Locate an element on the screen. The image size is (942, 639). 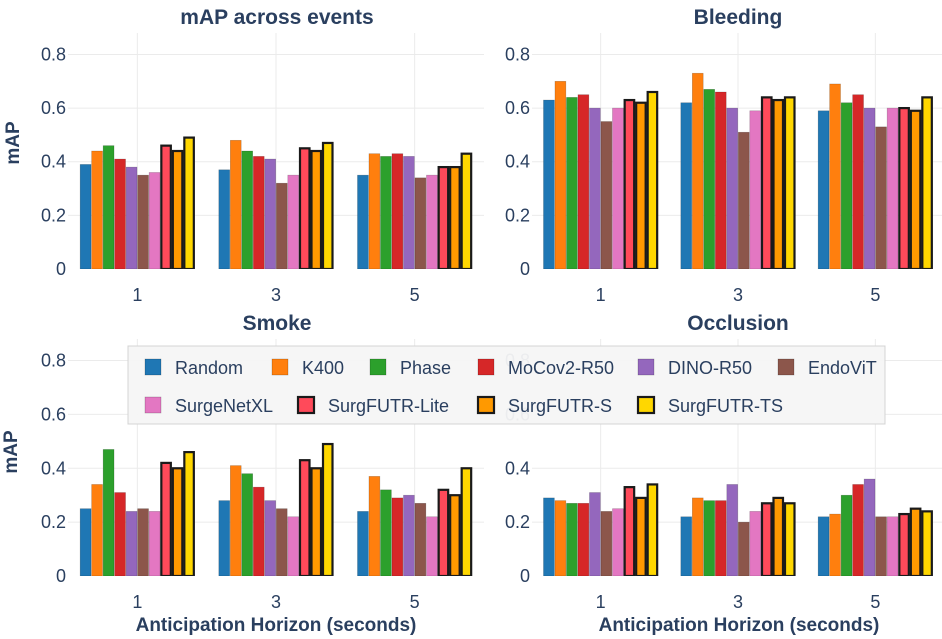
bar-dino-r50-h1 is located at coordinates (131, 543).